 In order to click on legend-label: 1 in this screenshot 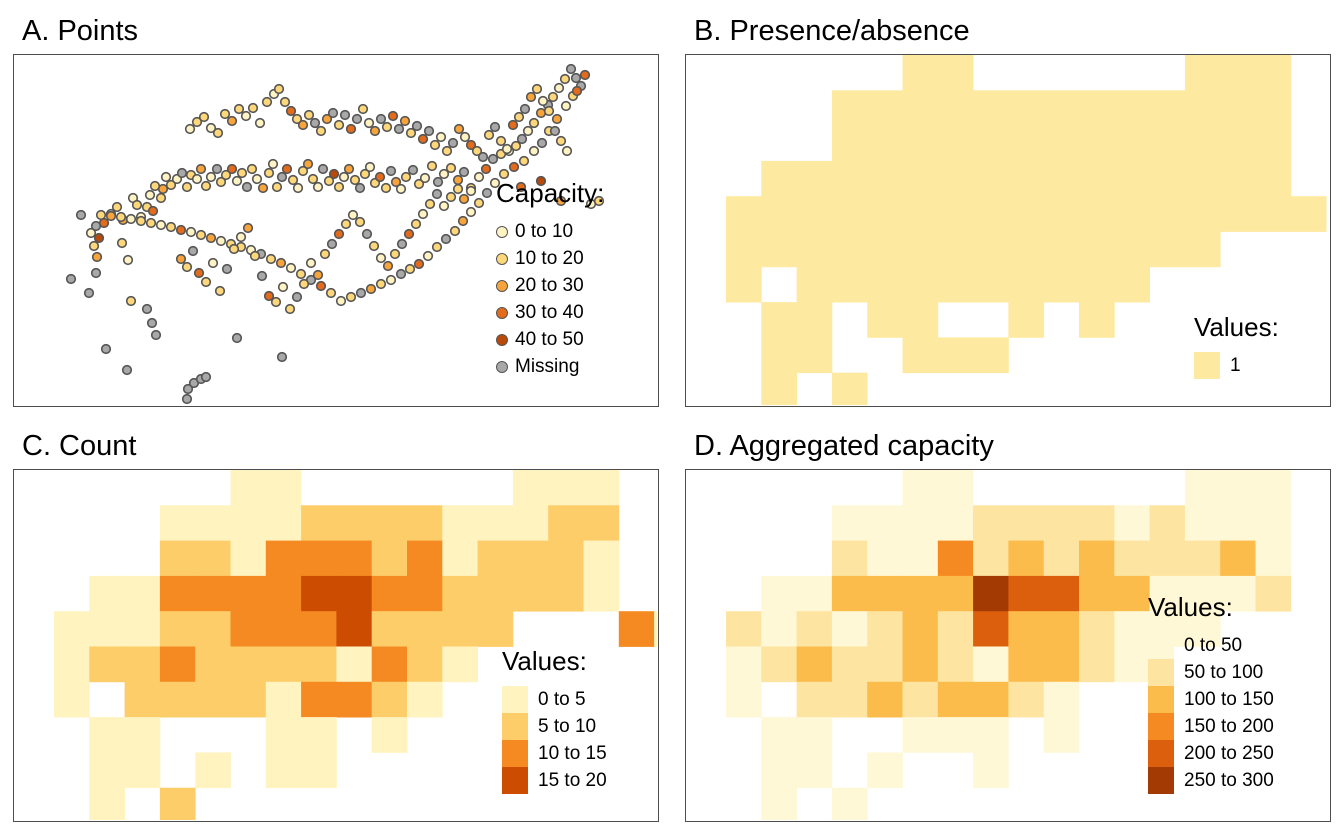, I will do `click(1235, 365)`.